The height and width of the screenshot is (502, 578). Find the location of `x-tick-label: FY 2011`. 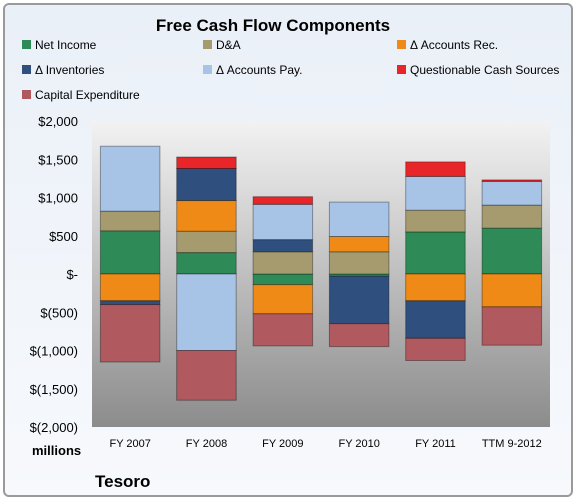

x-tick-label: FY 2011 is located at coordinates (435, 444).